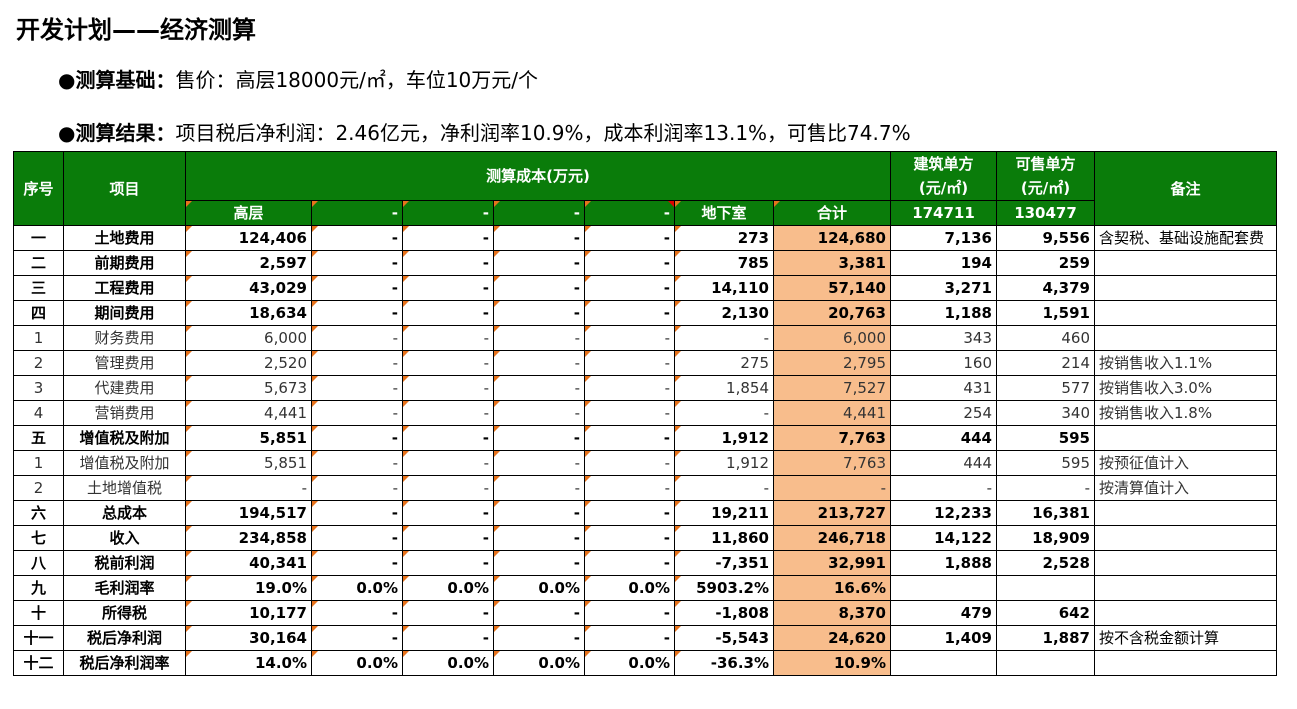  What do you see at coordinates (943, 388) in the screenshot?
I see `value-cell: 431` at bounding box center [943, 388].